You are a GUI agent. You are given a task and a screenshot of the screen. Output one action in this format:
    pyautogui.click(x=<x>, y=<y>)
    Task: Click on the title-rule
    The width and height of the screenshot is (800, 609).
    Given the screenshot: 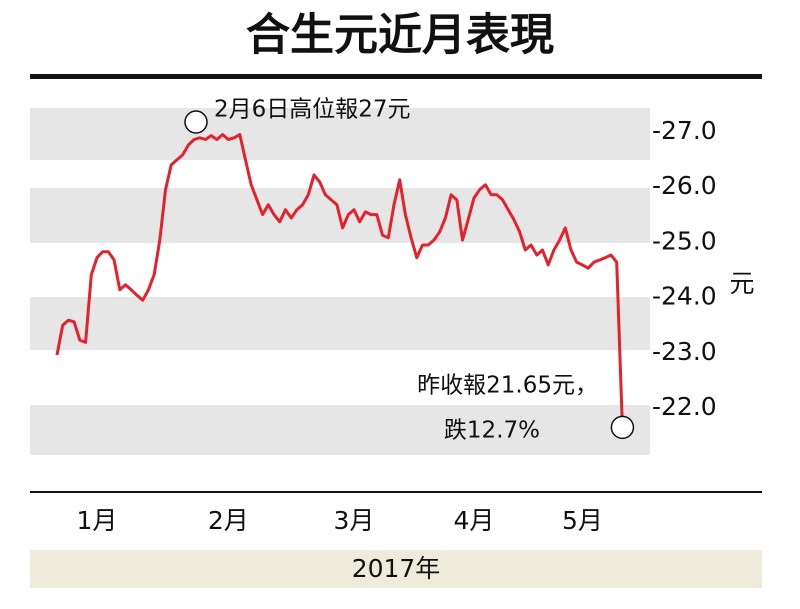 What is the action you would take?
    pyautogui.click(x=396, y=76)
    